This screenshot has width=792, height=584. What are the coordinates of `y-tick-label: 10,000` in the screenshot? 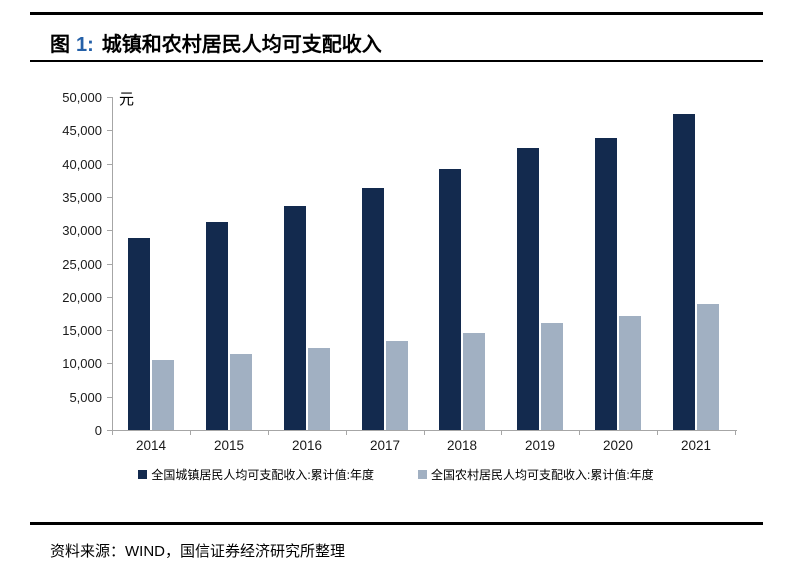 It's located at (82, 363).